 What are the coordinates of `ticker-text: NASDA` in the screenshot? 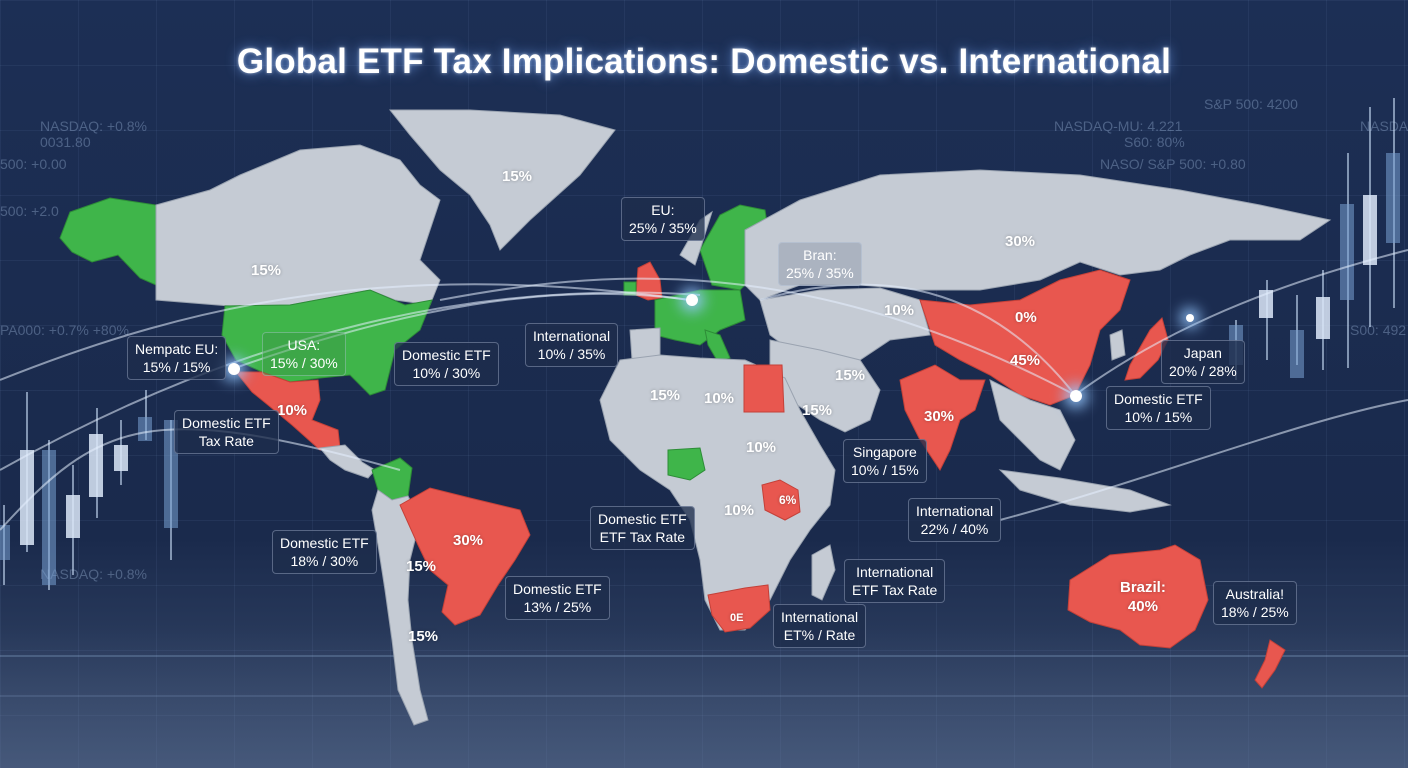 It's located at (1384, 126).